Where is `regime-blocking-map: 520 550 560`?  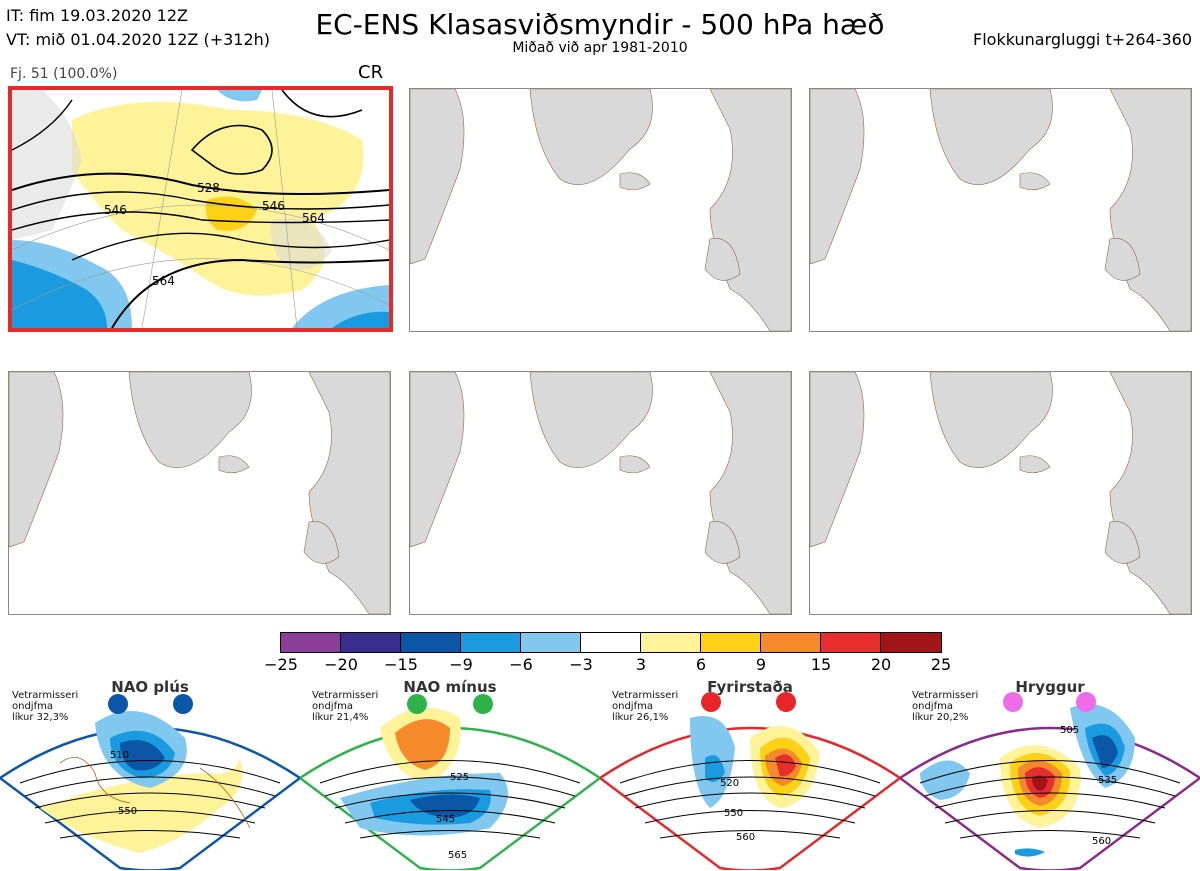
regime-blocking-map: 520 550 560 is located at coordinates (750, 781).